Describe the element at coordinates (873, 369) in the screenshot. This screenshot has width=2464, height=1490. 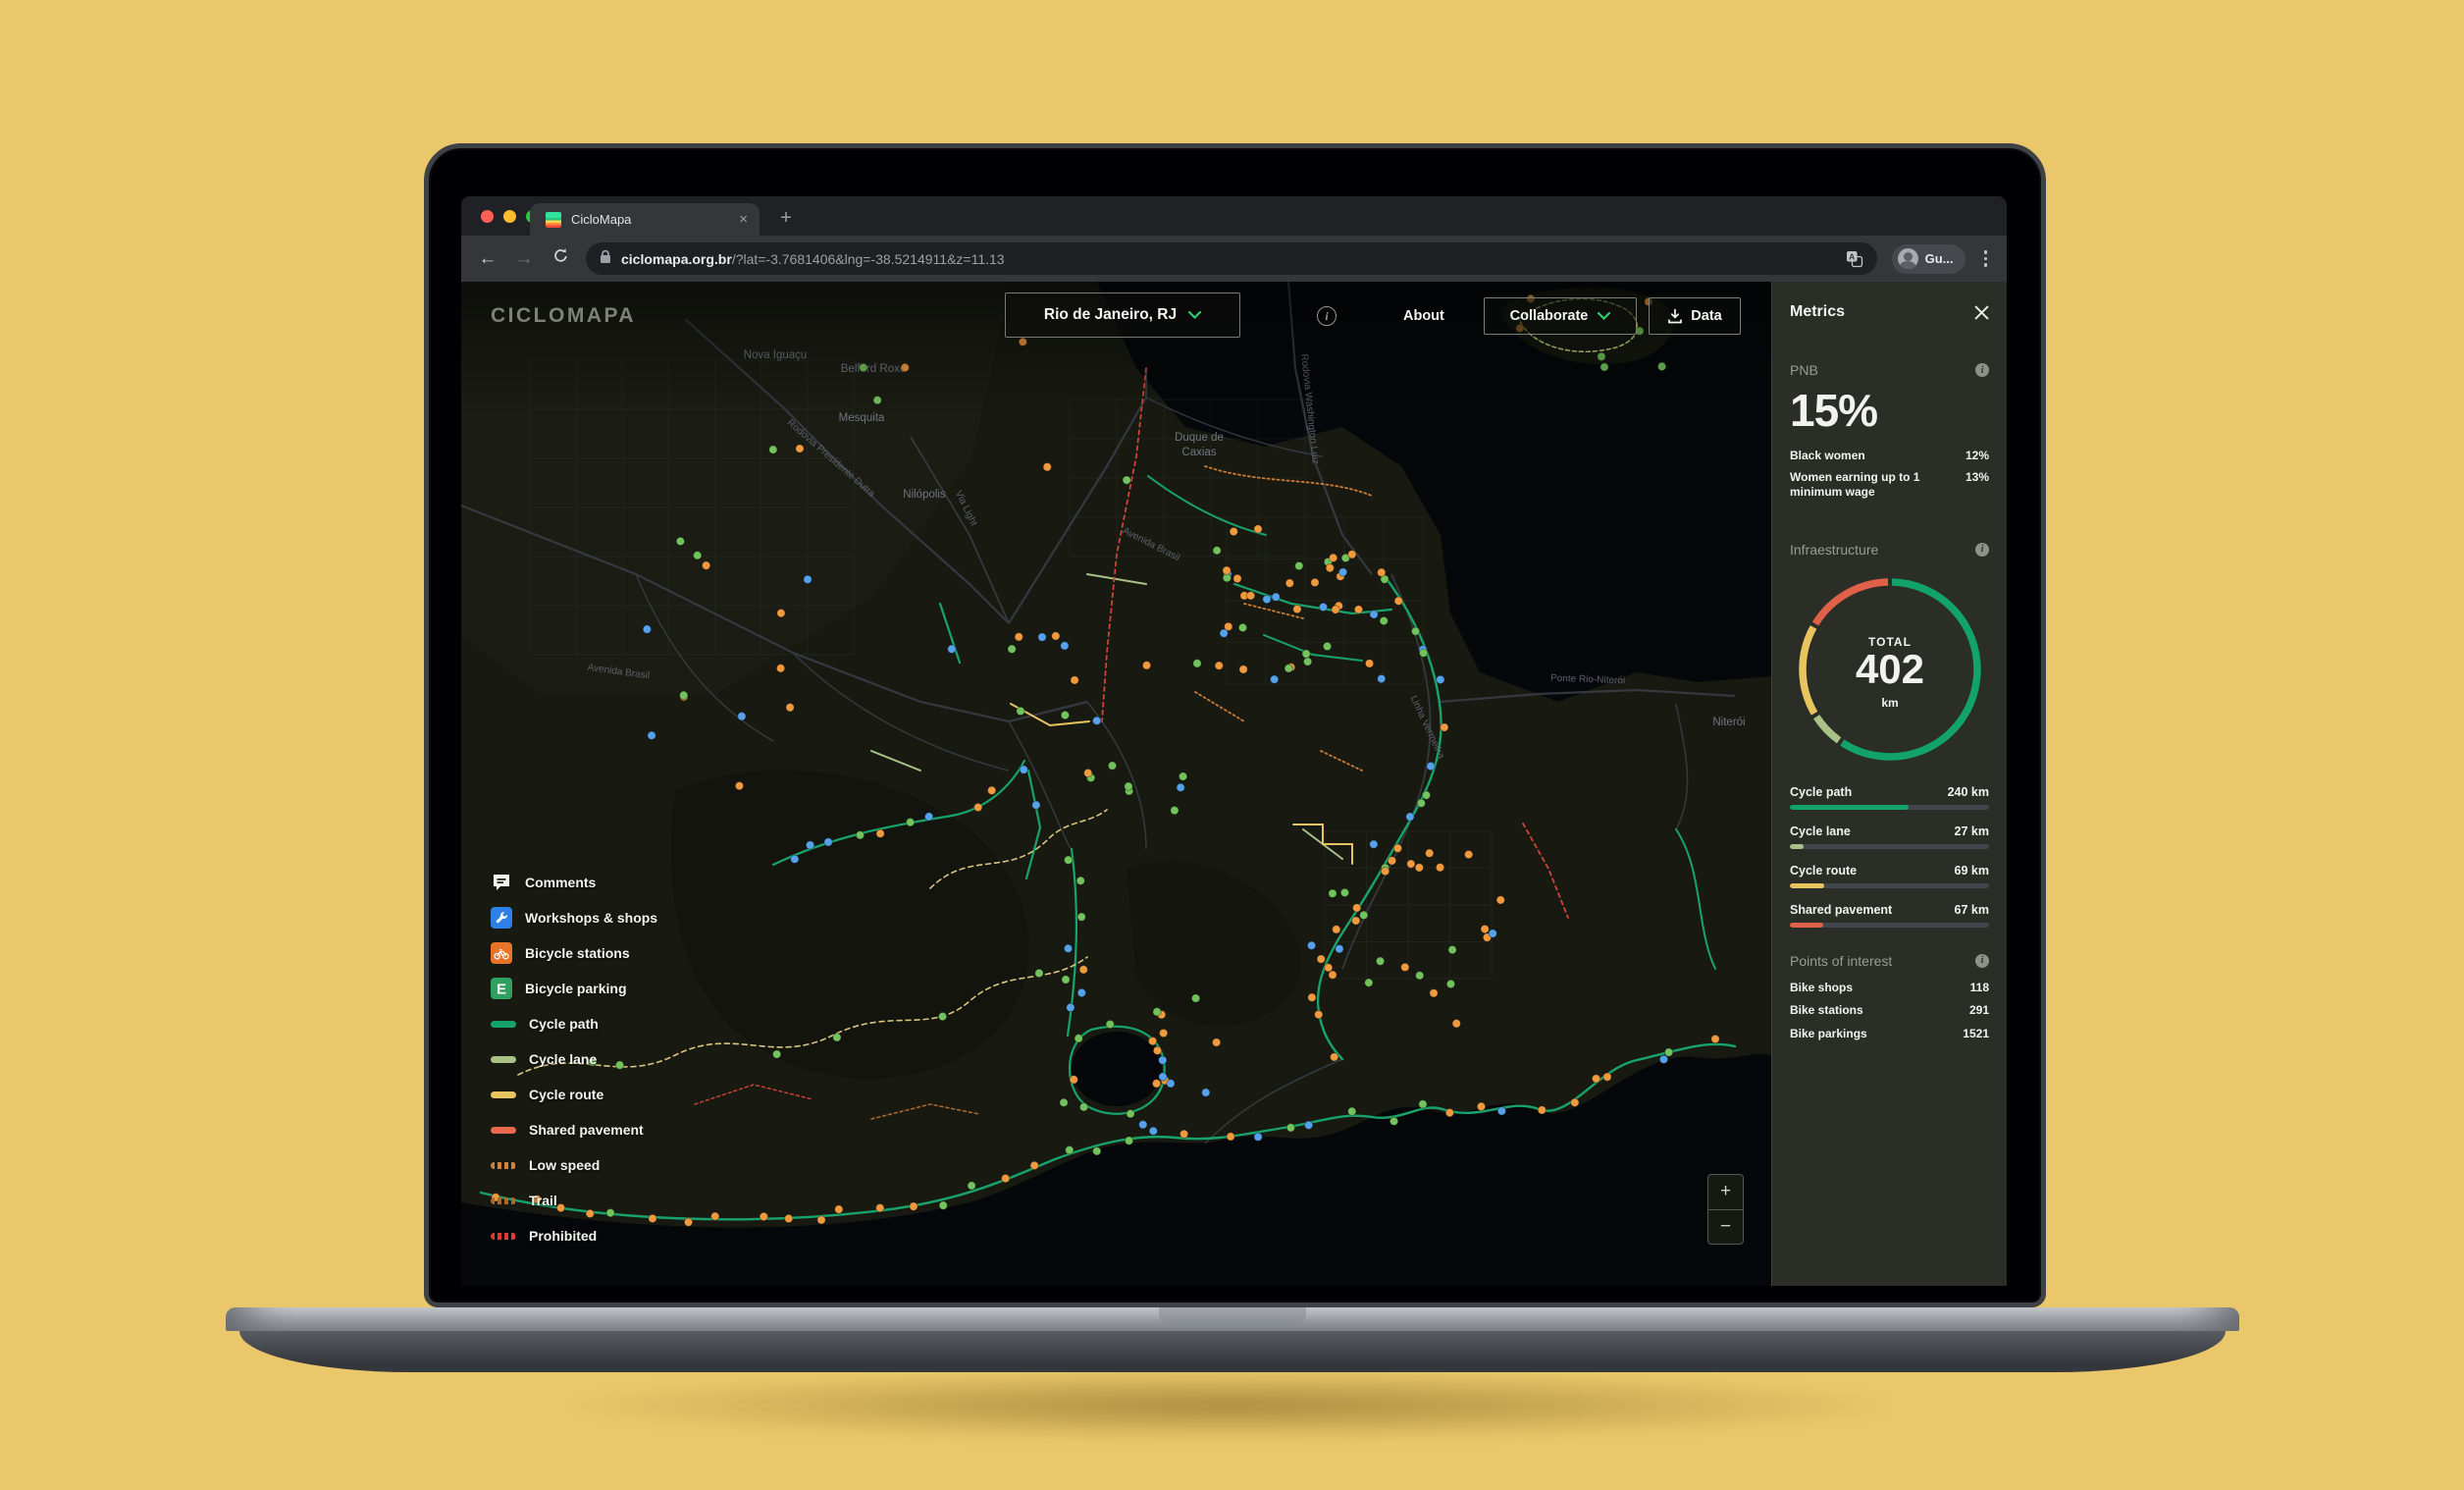
I see `svg-text: Belford Roxo` at that location.